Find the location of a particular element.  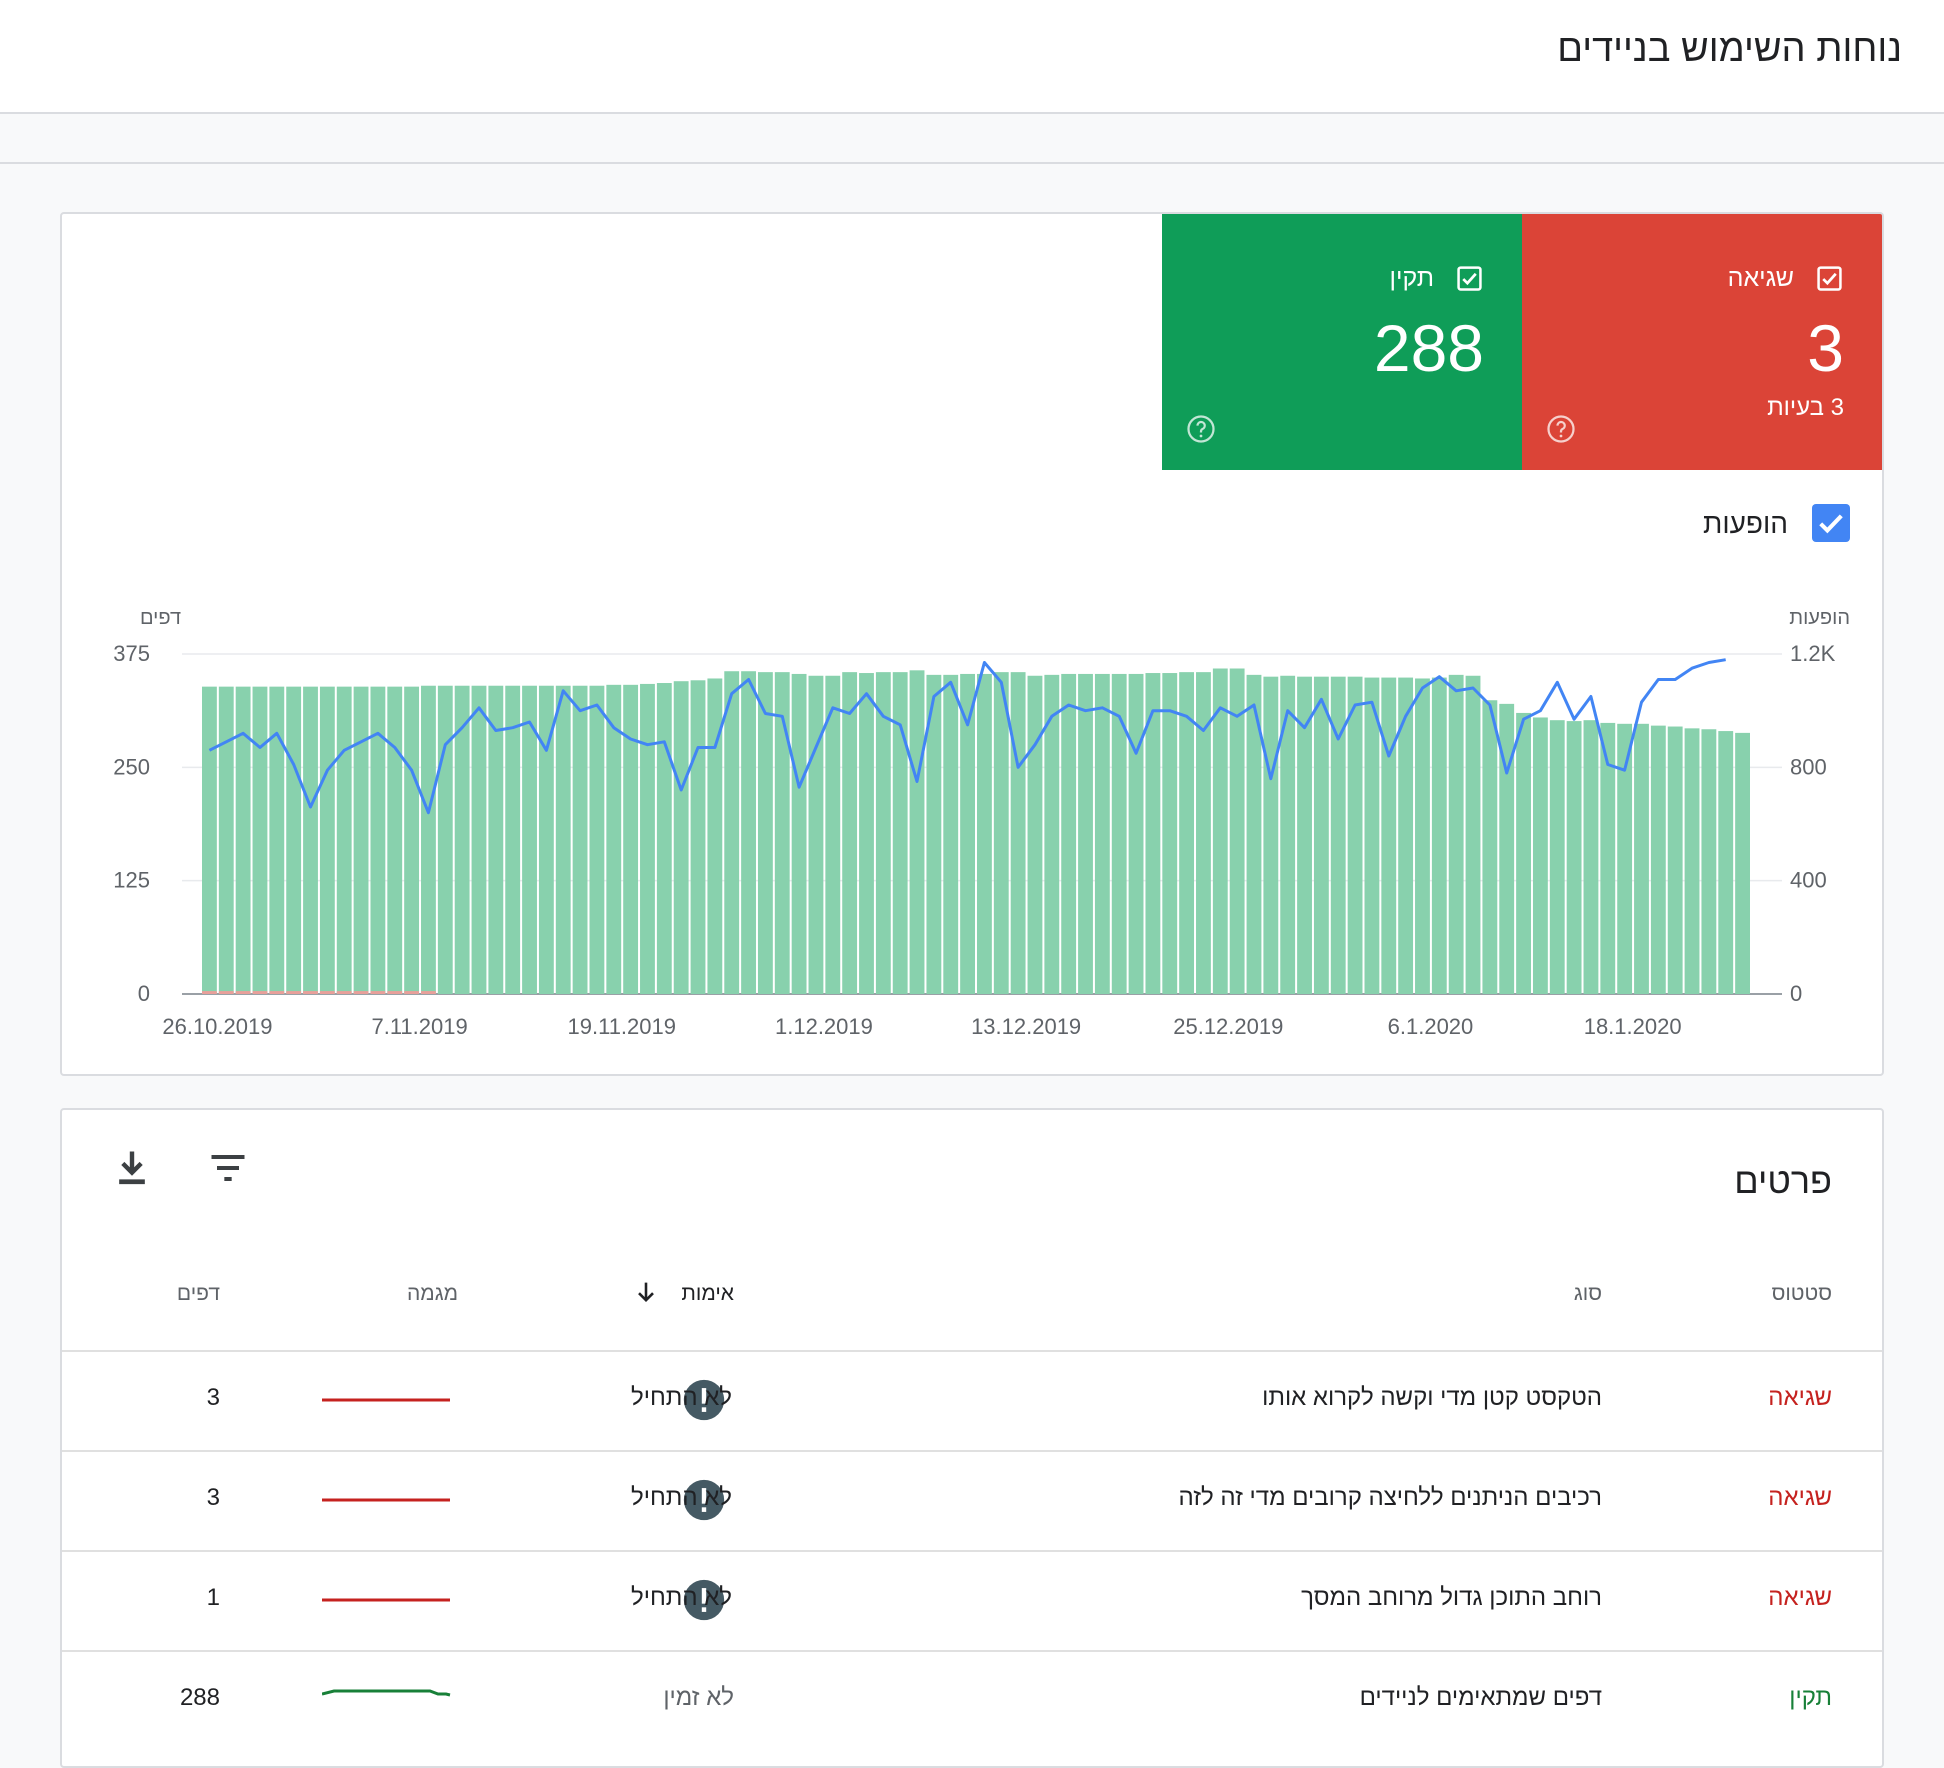

column-header-validation: אימות is located at coordinates (707, 1293).